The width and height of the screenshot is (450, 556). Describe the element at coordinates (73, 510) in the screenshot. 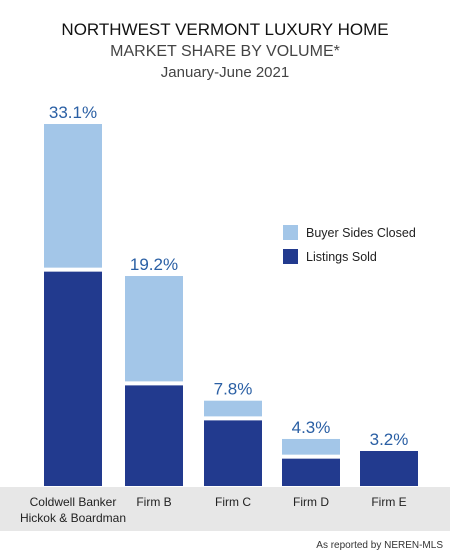

I see `category-label-0: Coldwell Banker Hickok & Boardman` at that location.